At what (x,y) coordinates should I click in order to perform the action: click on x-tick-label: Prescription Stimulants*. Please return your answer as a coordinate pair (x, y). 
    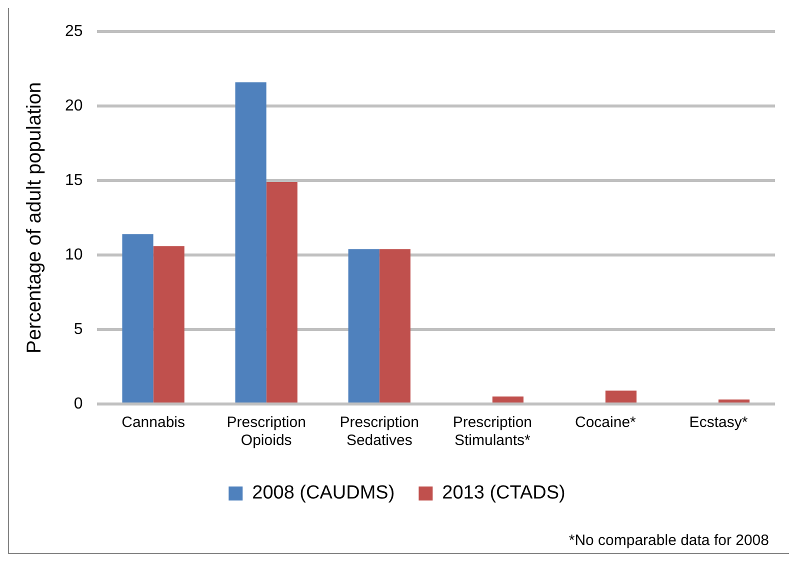
    Looking at the image, I should click on (492, 432).